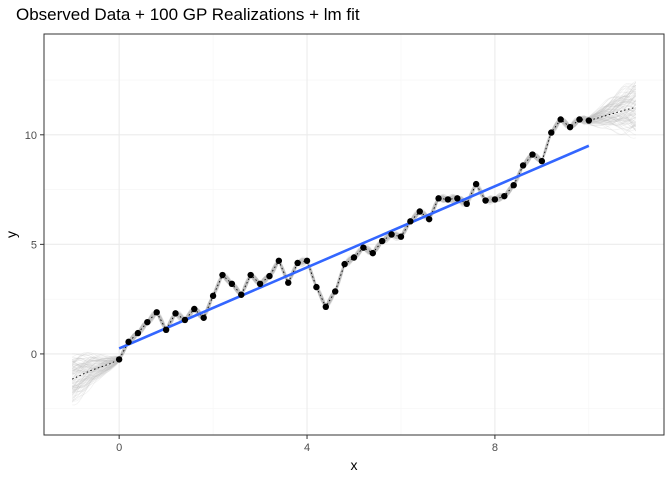 This screenshot has width=672, height=485. I want to click on y-tick-label: 0, so click(34, 355).